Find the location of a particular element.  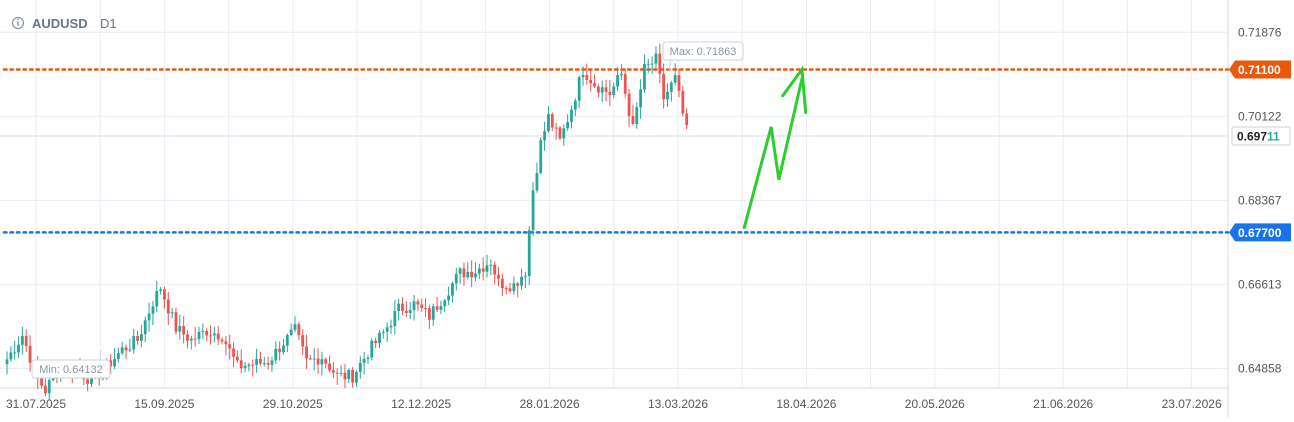

price-tick-label: 0.68367 is located at coordinates (1260, 200).